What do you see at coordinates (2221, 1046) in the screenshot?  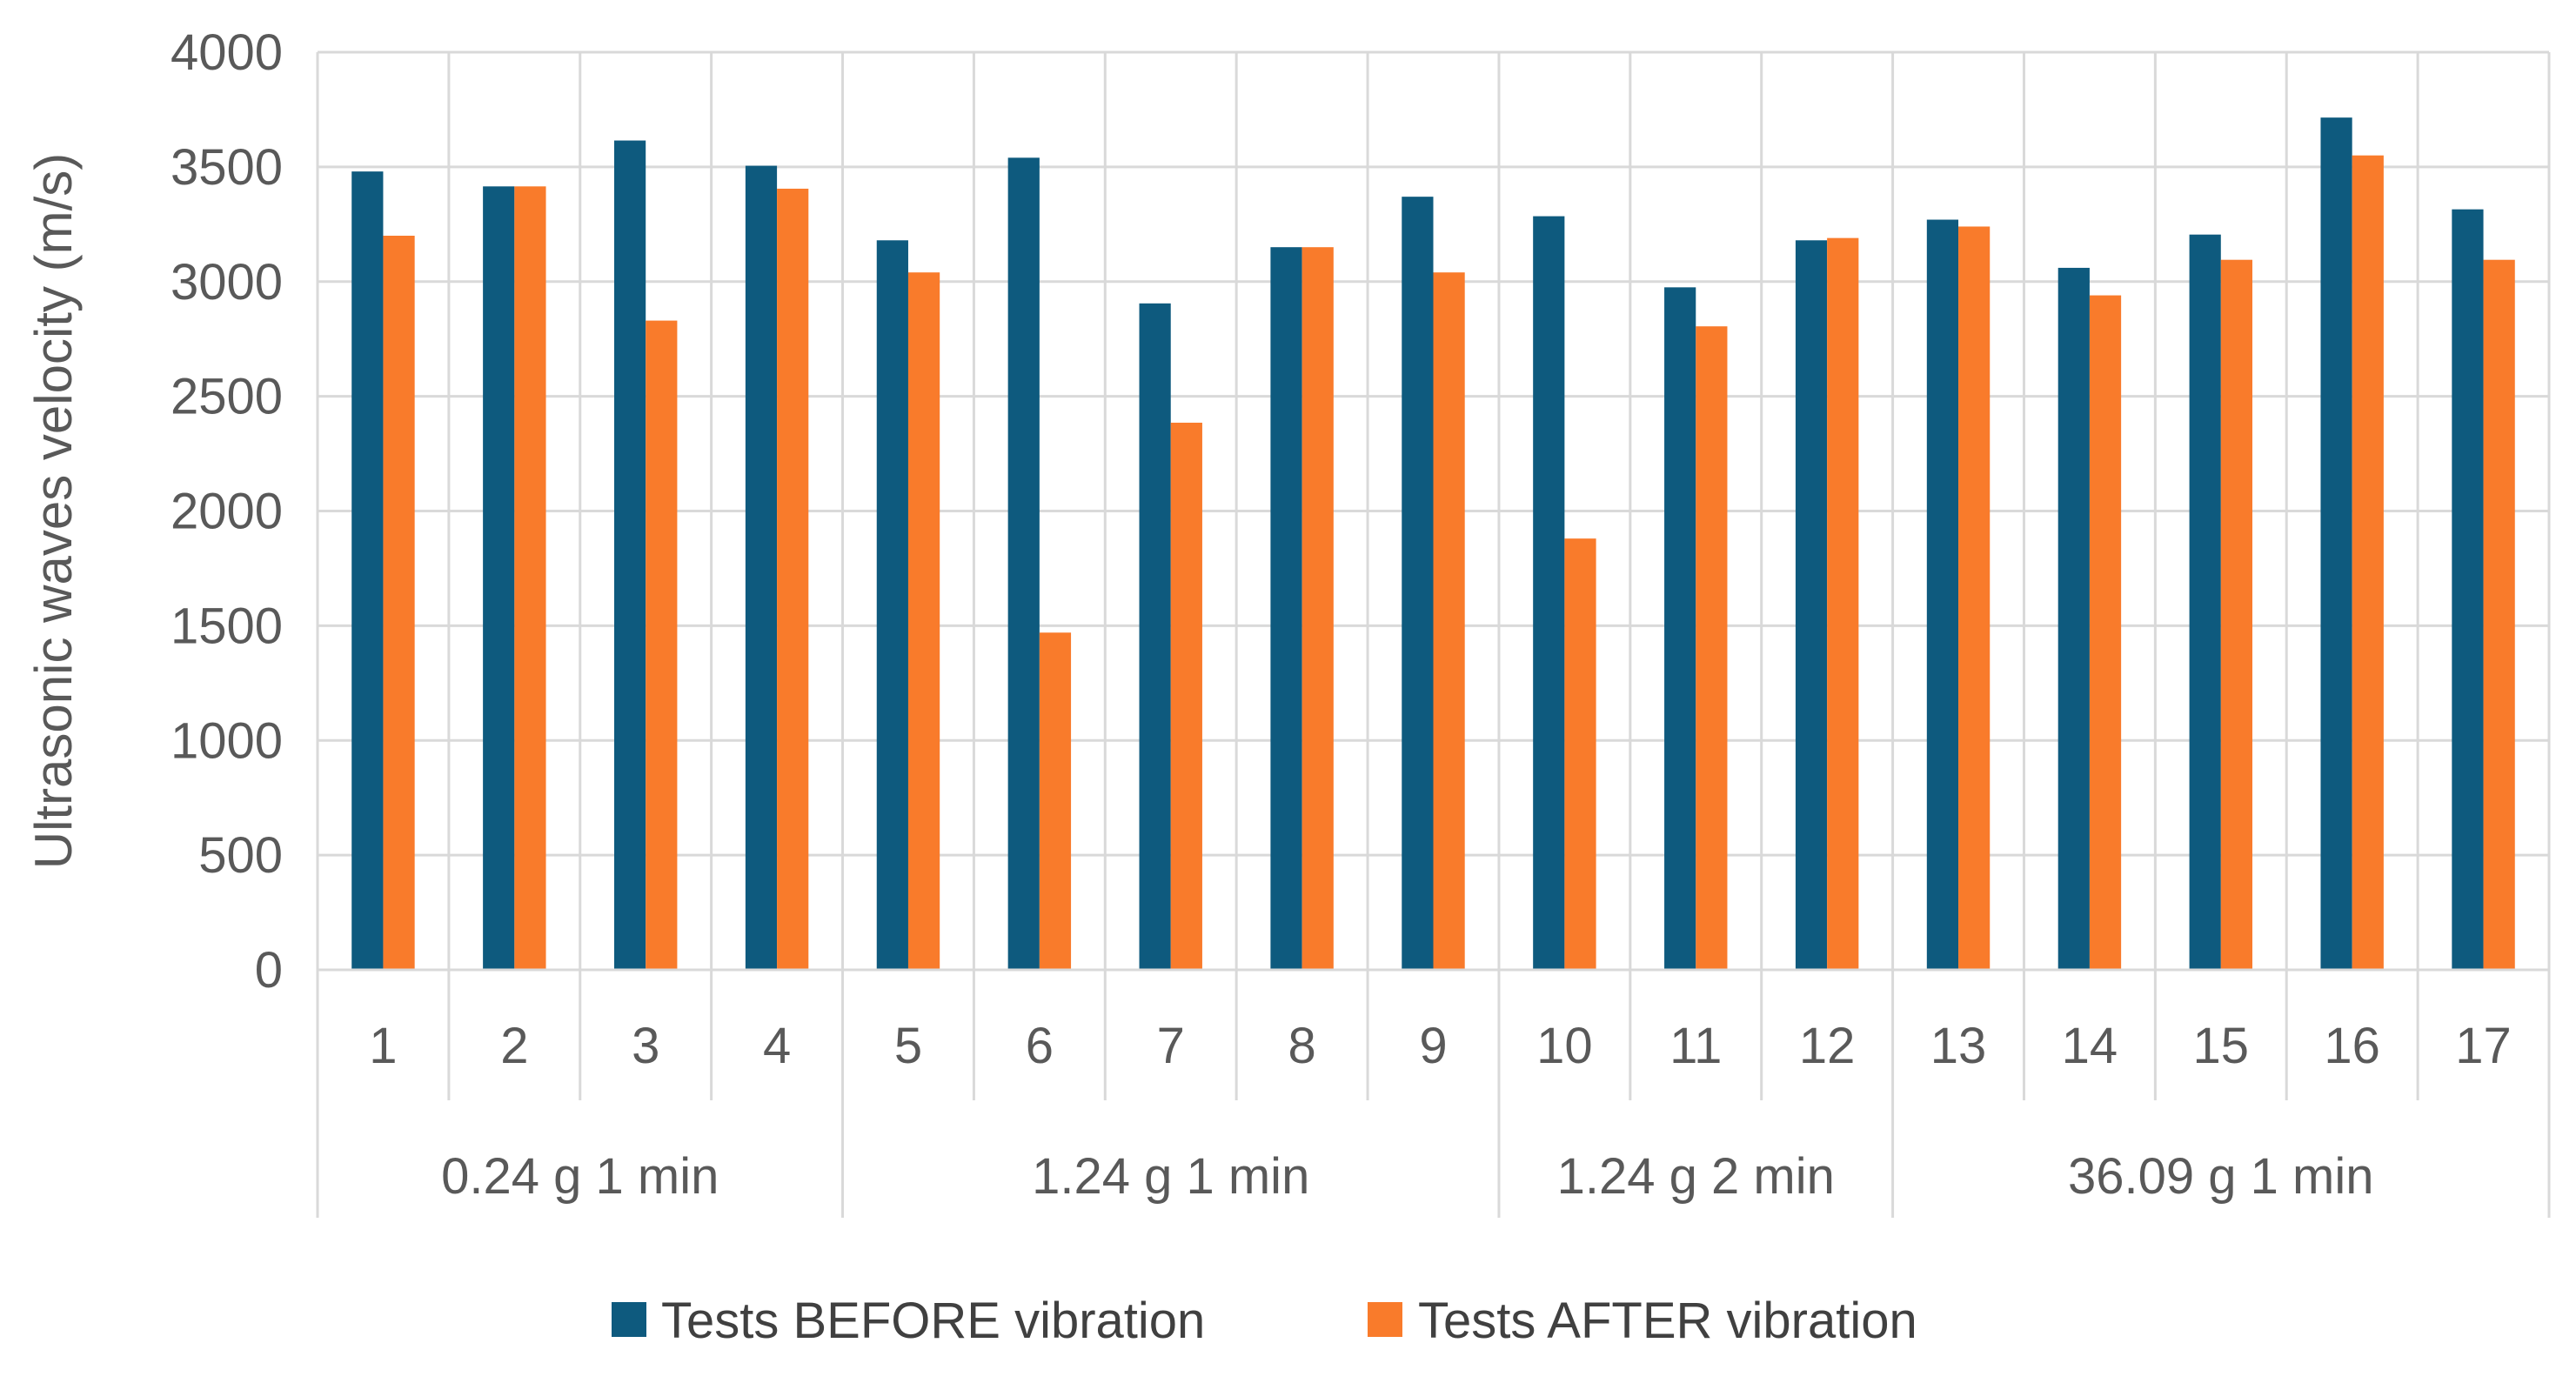 I see `category-label: 15` at bounding box center [2221, 1046].